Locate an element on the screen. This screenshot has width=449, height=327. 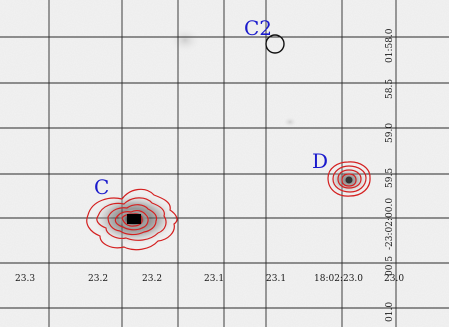
source-c is located at coordinates (132, 219).